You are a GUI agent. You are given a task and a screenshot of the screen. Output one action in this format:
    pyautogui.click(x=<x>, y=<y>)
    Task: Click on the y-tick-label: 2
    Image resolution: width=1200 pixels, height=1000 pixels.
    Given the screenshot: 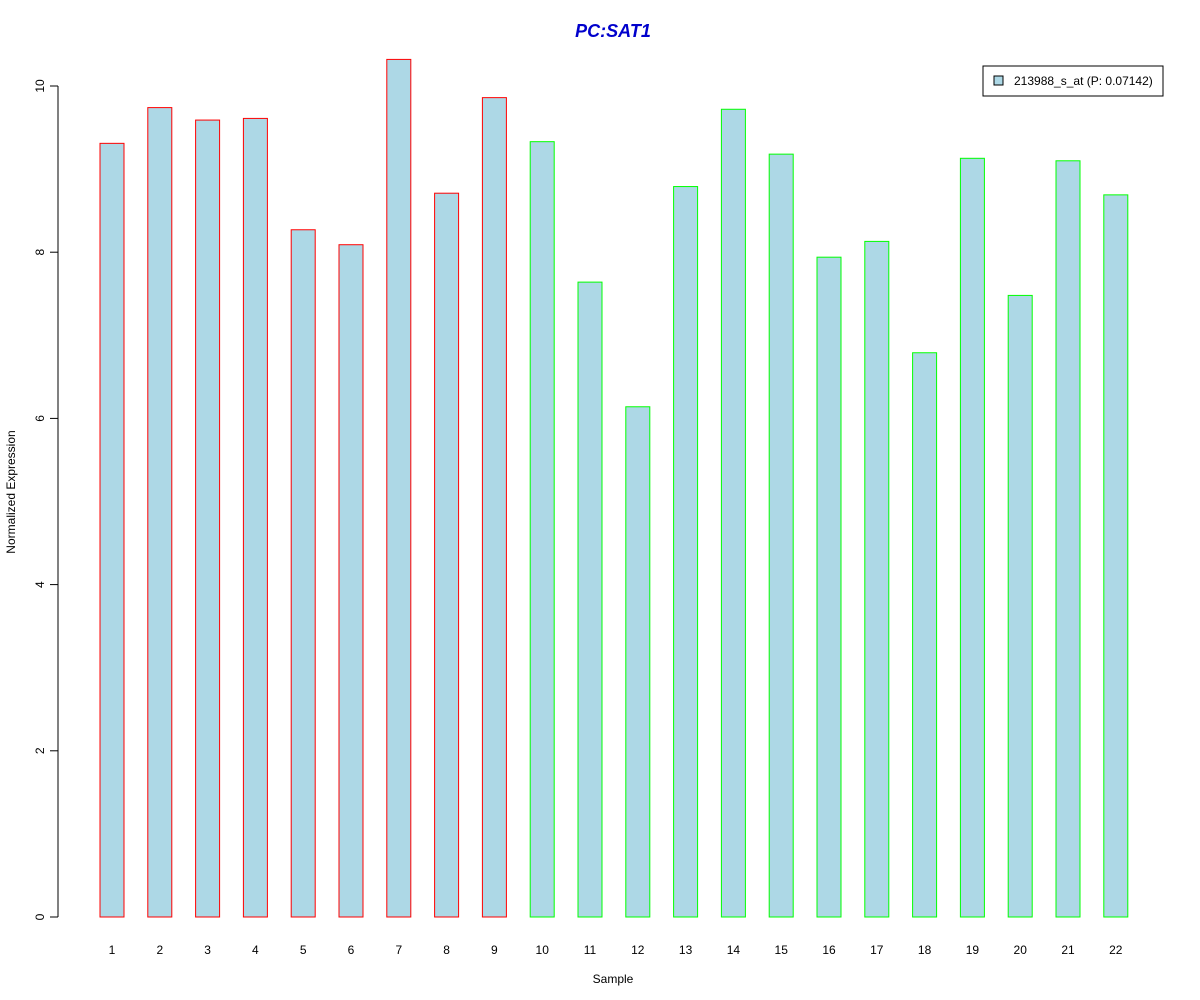 What is the action you would take?
    pyautogui.click(x=40, y=750)
    